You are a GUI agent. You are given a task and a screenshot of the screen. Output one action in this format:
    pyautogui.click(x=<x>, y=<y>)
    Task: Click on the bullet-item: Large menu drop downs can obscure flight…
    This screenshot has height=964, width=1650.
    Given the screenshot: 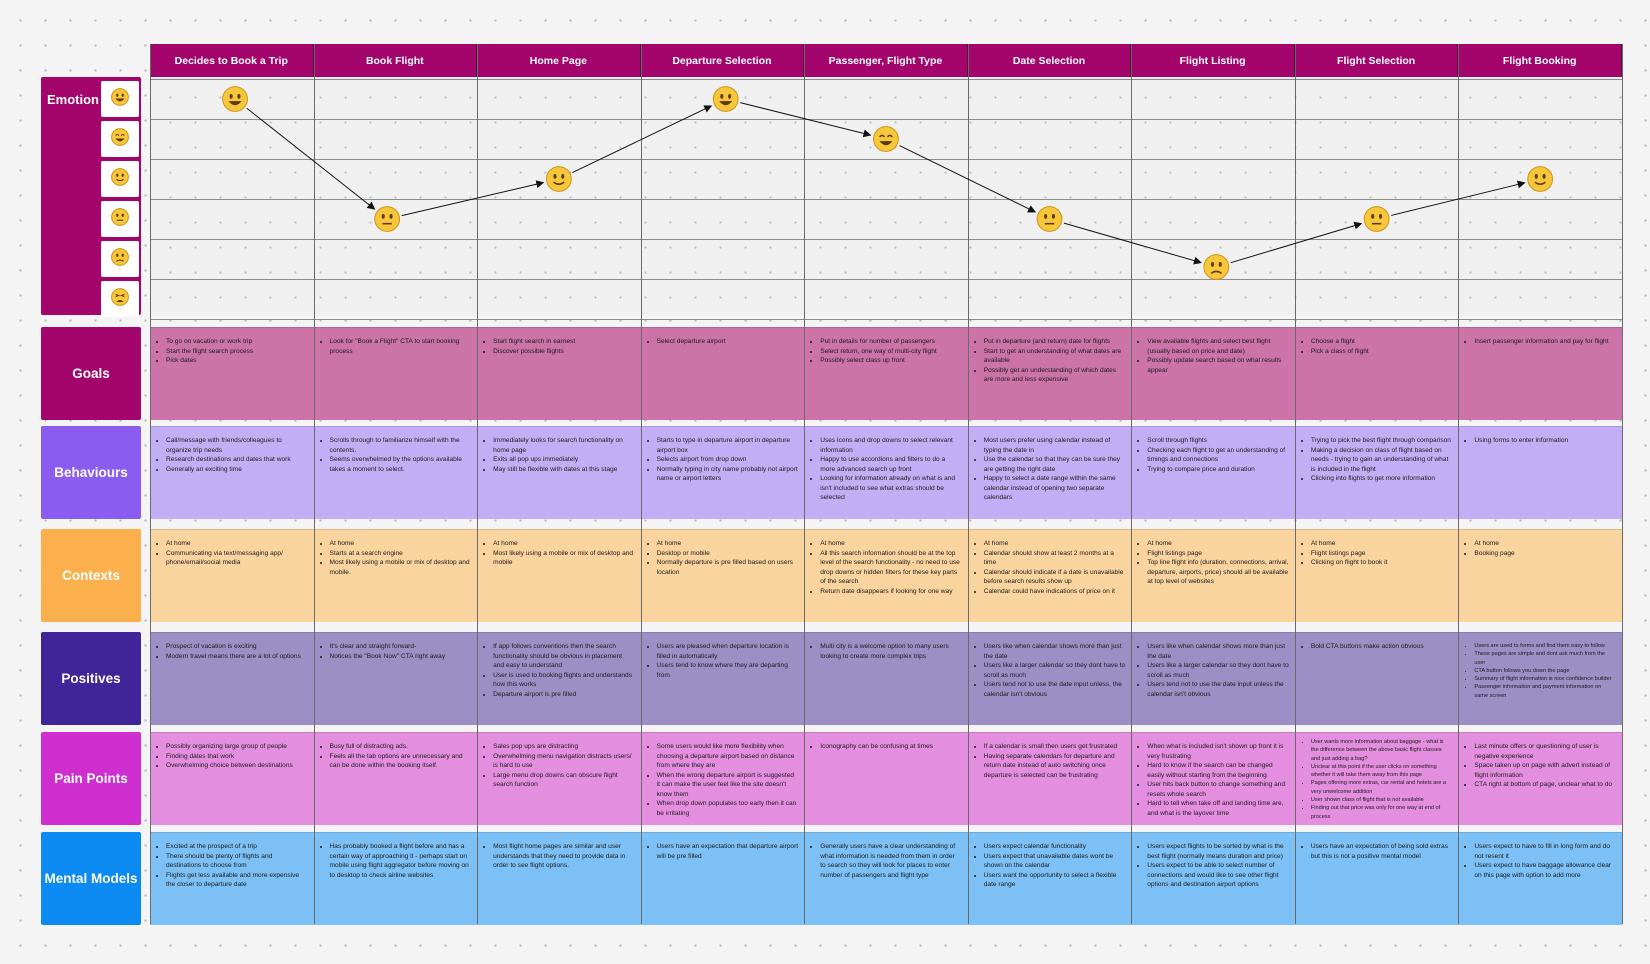 What is the action you would take?
    pyautogui.click(x=564, y=780)
    